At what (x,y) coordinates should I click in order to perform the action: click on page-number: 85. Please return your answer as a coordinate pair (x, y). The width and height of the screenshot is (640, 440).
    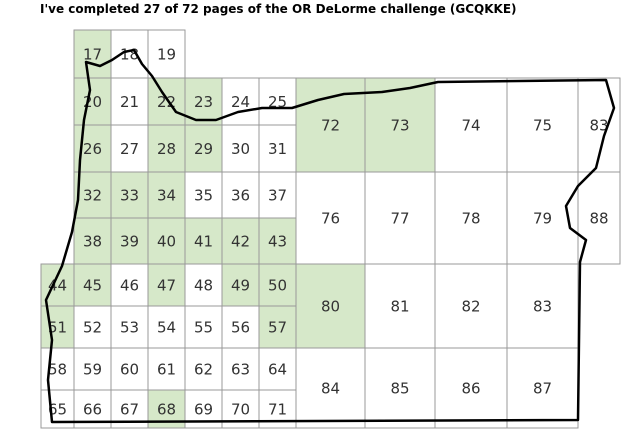
    Looking at the image, I should click on (399, 389).